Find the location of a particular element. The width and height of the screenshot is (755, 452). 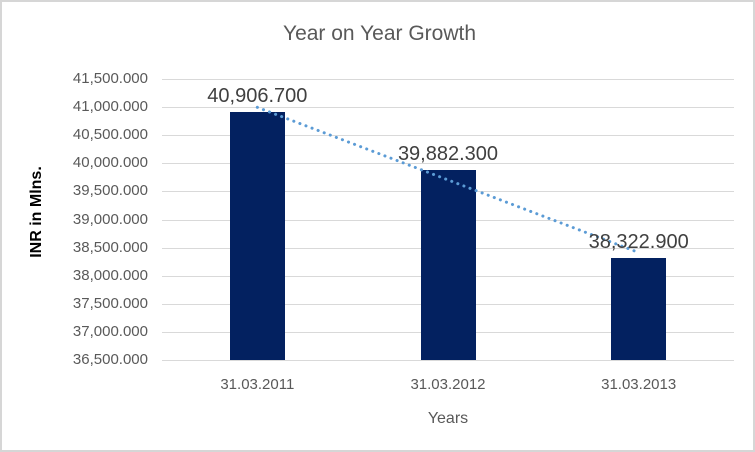

y-tick-label: 39,500.000 is located at coordinates (110, 191).